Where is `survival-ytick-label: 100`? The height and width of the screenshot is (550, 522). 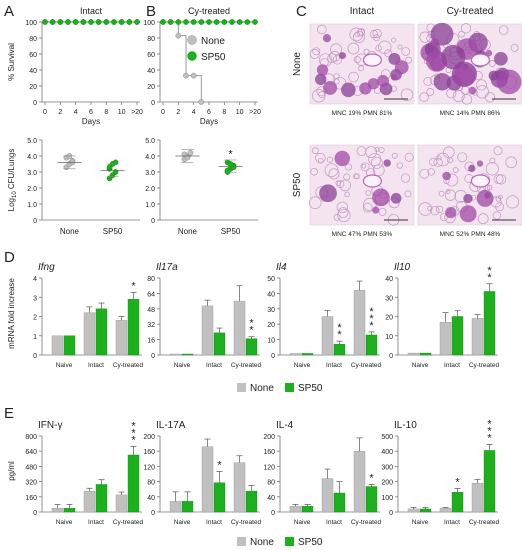 survival-ytick-label: 100 is located at coordinates (31, 23).